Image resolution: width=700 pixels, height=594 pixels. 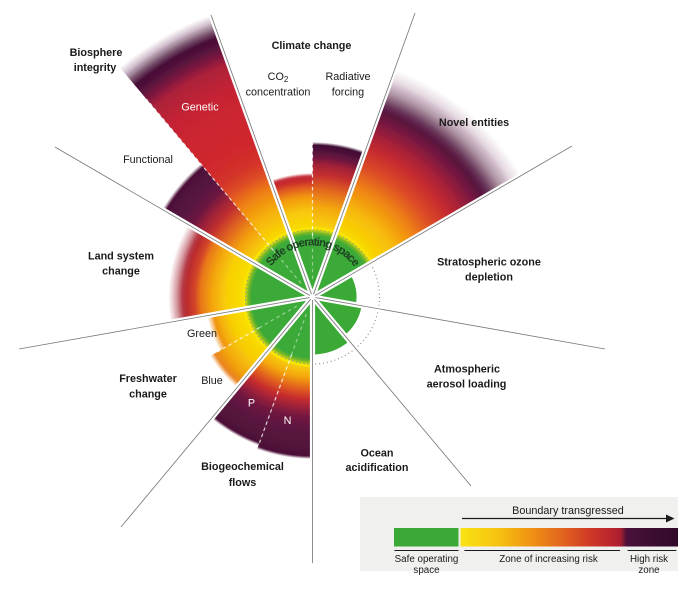 I want to click on svg-text: Biosphere, so click(x=96, y=53).